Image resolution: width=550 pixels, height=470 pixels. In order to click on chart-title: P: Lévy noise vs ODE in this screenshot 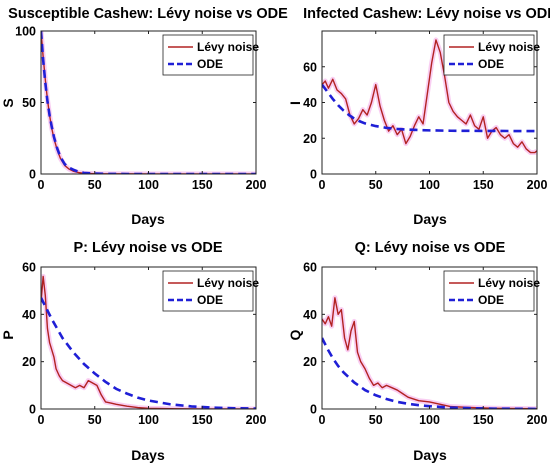, I will do `click(147, 248)`.